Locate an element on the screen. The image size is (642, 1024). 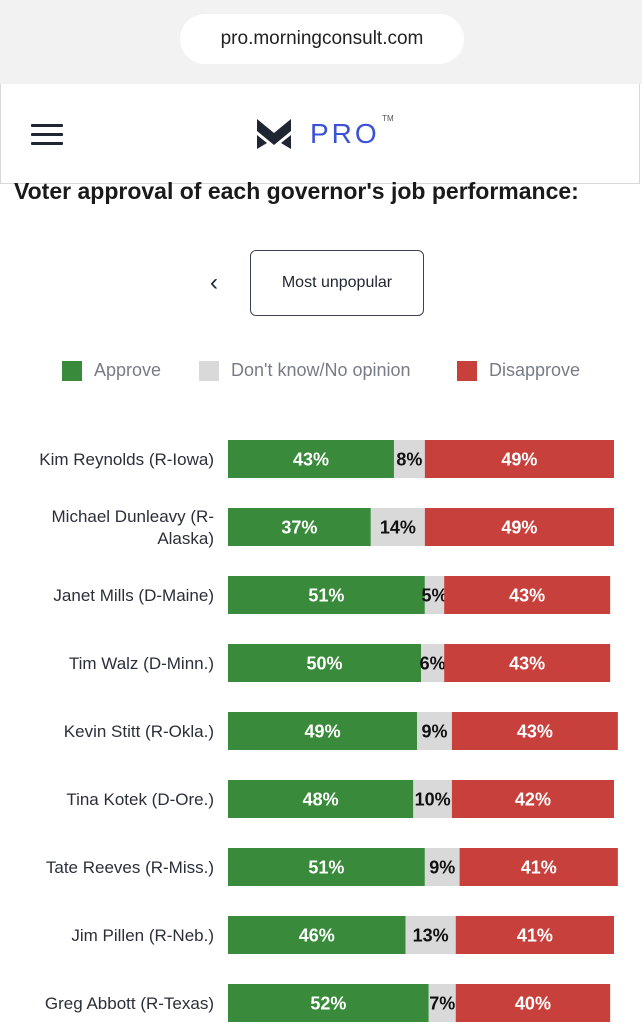
data-label-disapprove: 40% is located at coordinates (533, 1004).